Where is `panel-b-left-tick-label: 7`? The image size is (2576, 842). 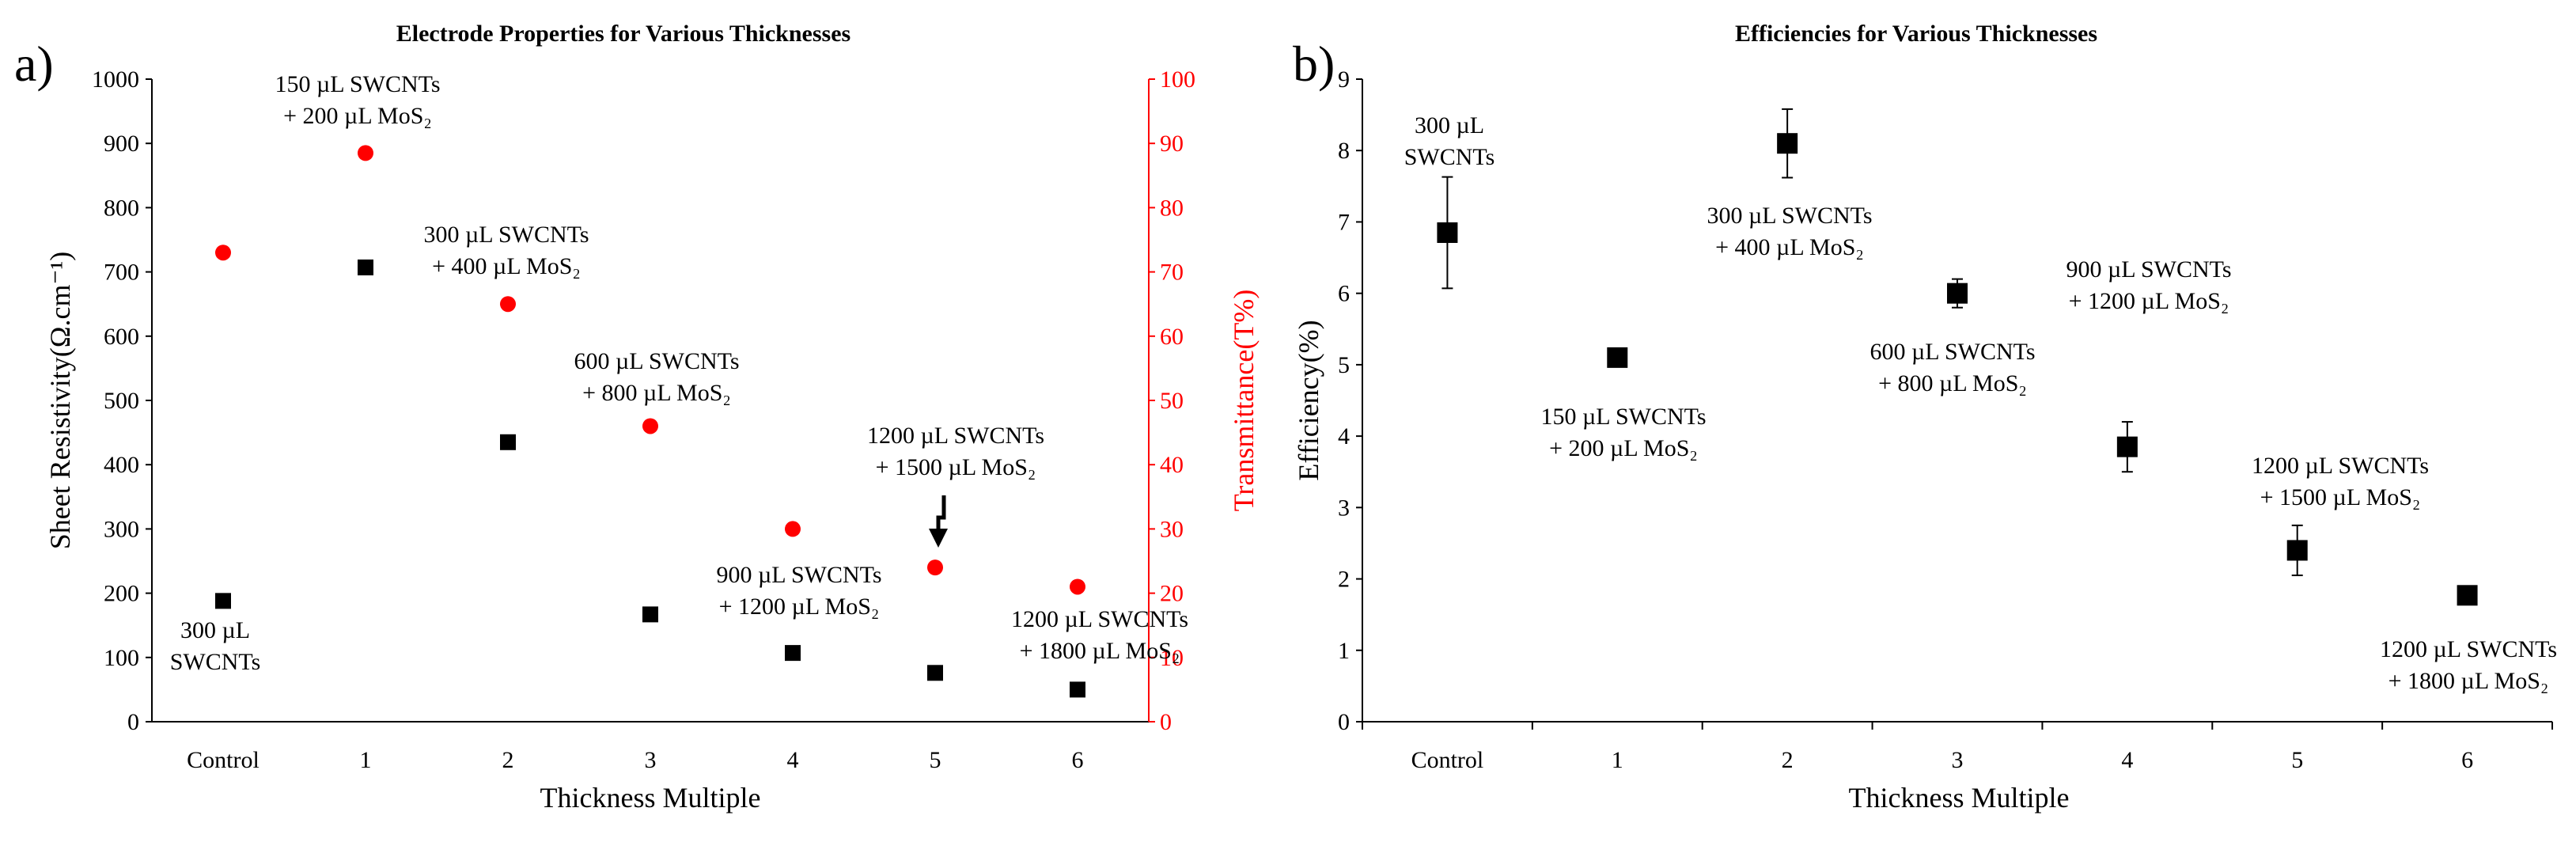 panel-b-left-tick-label: 7 is located at coordinates (1344, 222).